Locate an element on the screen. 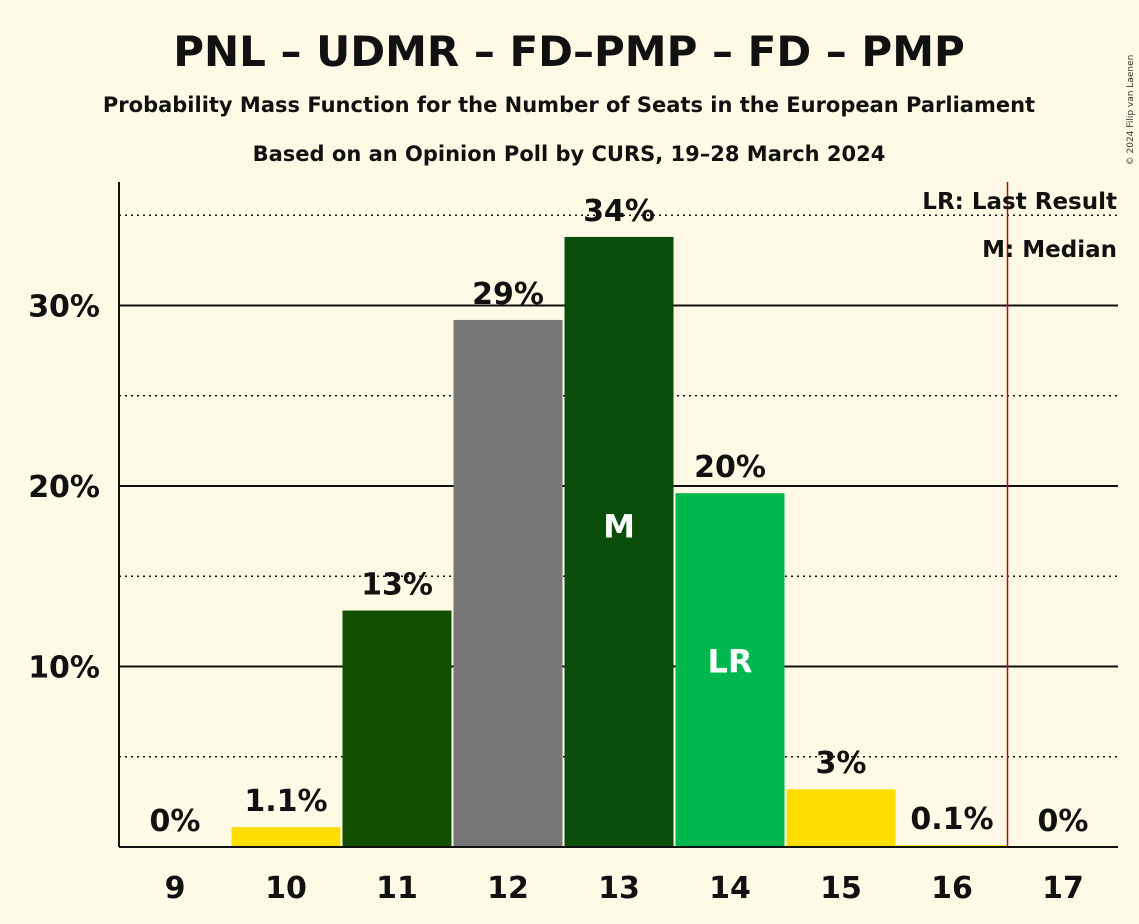 This screenshot has width=1139, height=924. data-label: 20% is located at coordinates (730, 467).